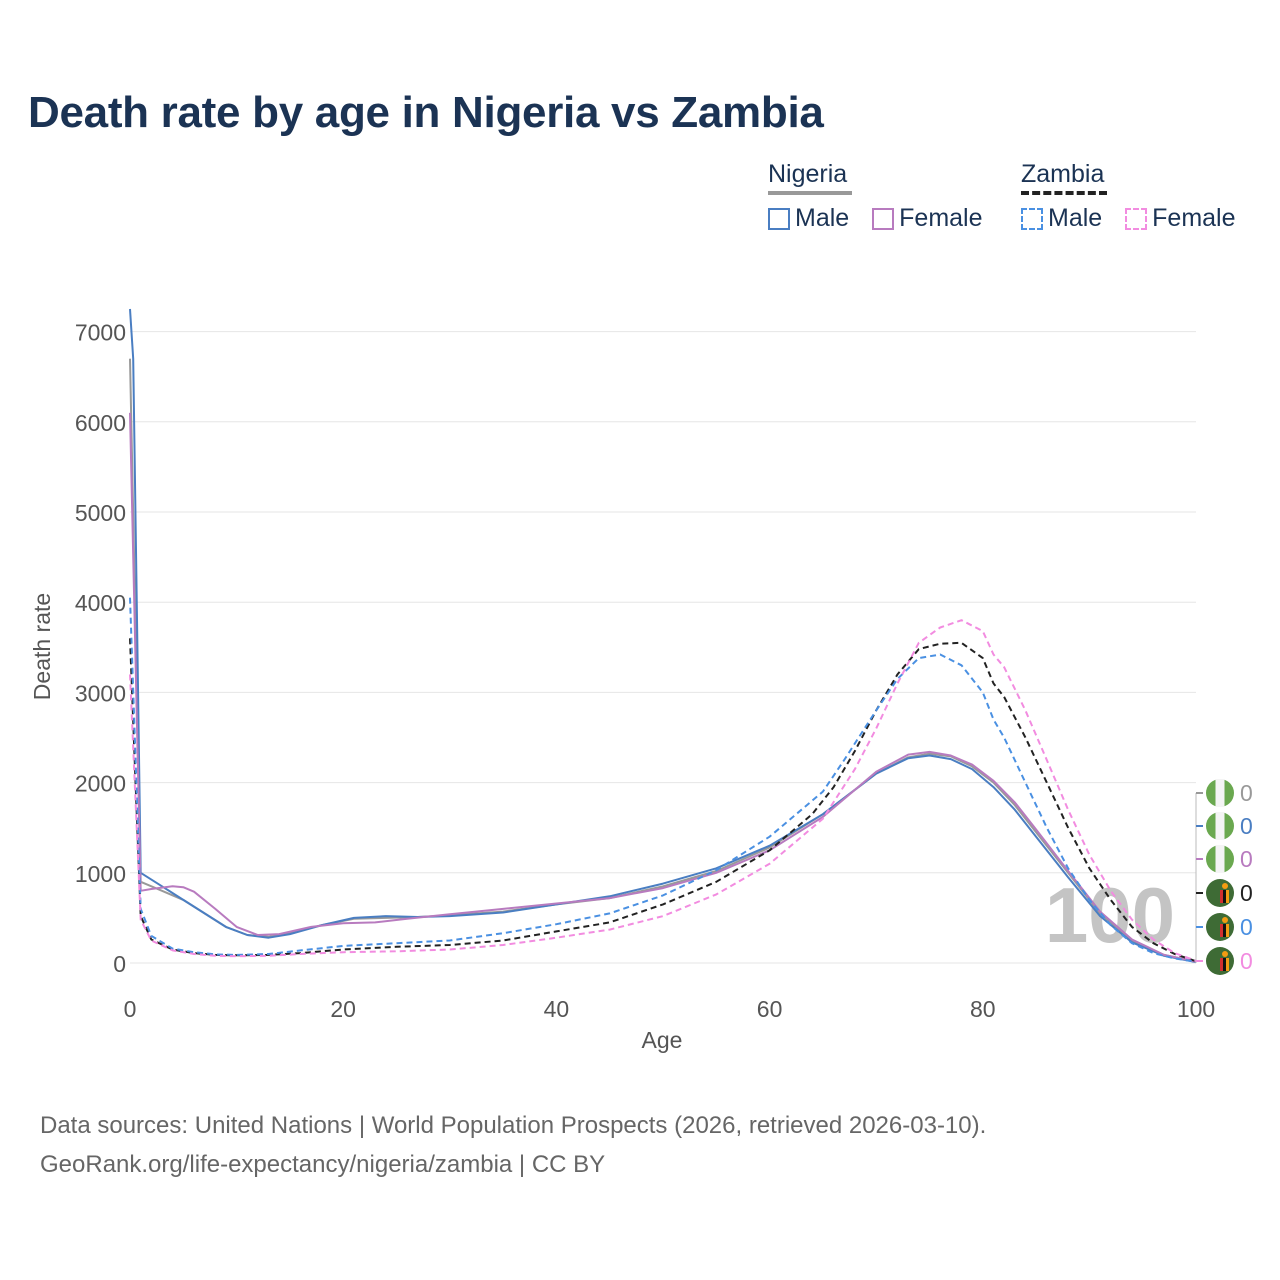 Image resolution: width=1280 pixels, height=1280 pixels. Describe the element at coordinates (100, 693) in the screenshot. I see `y-tick-label-3000: 3000` at that location.